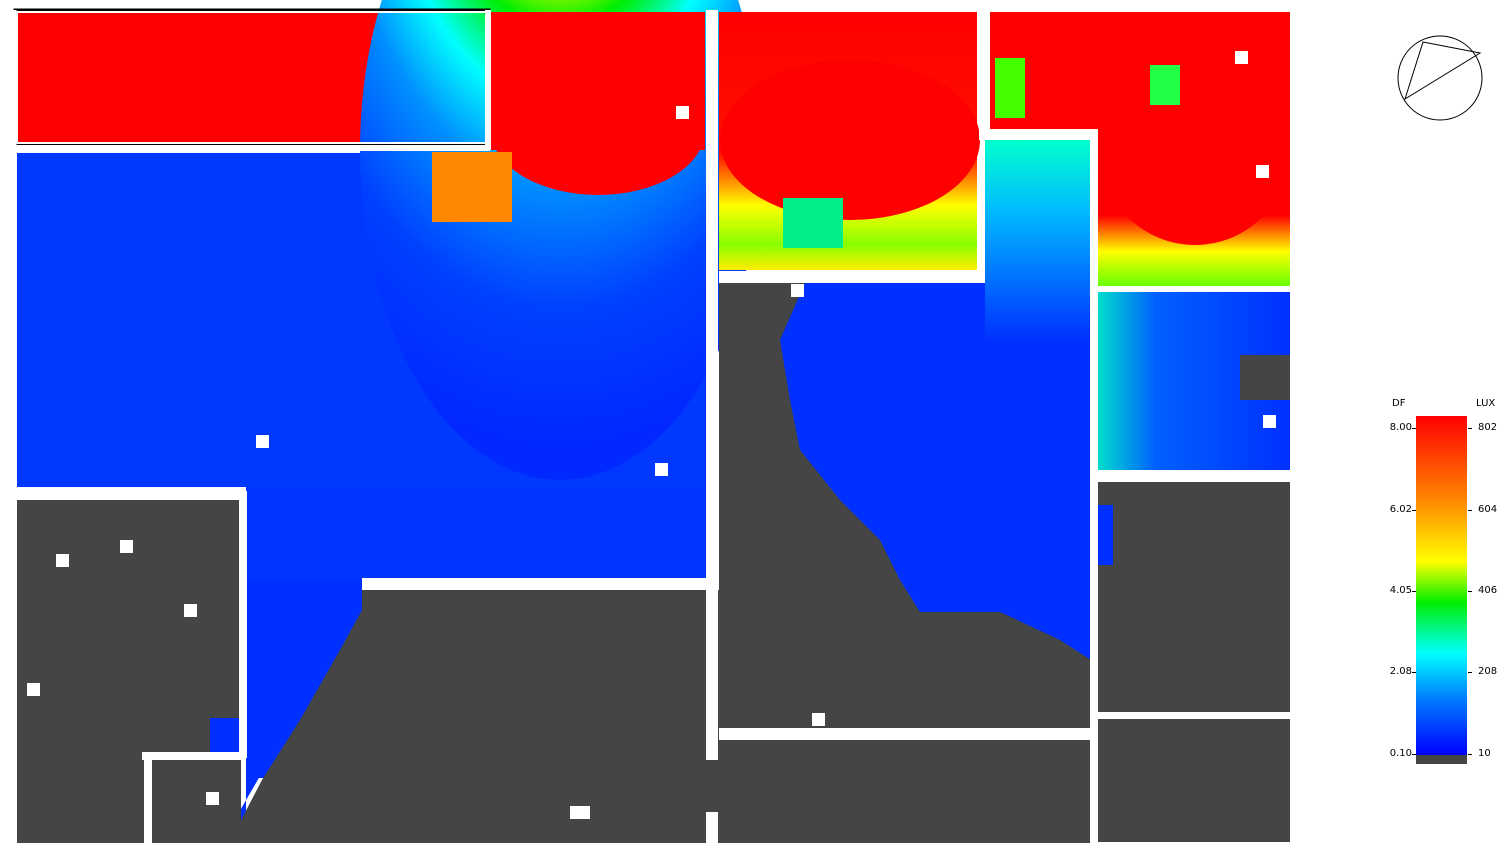  What do you see at coordinates (1484, 753) in the screenshot?
I see `legend-lux-tick: 10` at bounding box center [1484, 753].